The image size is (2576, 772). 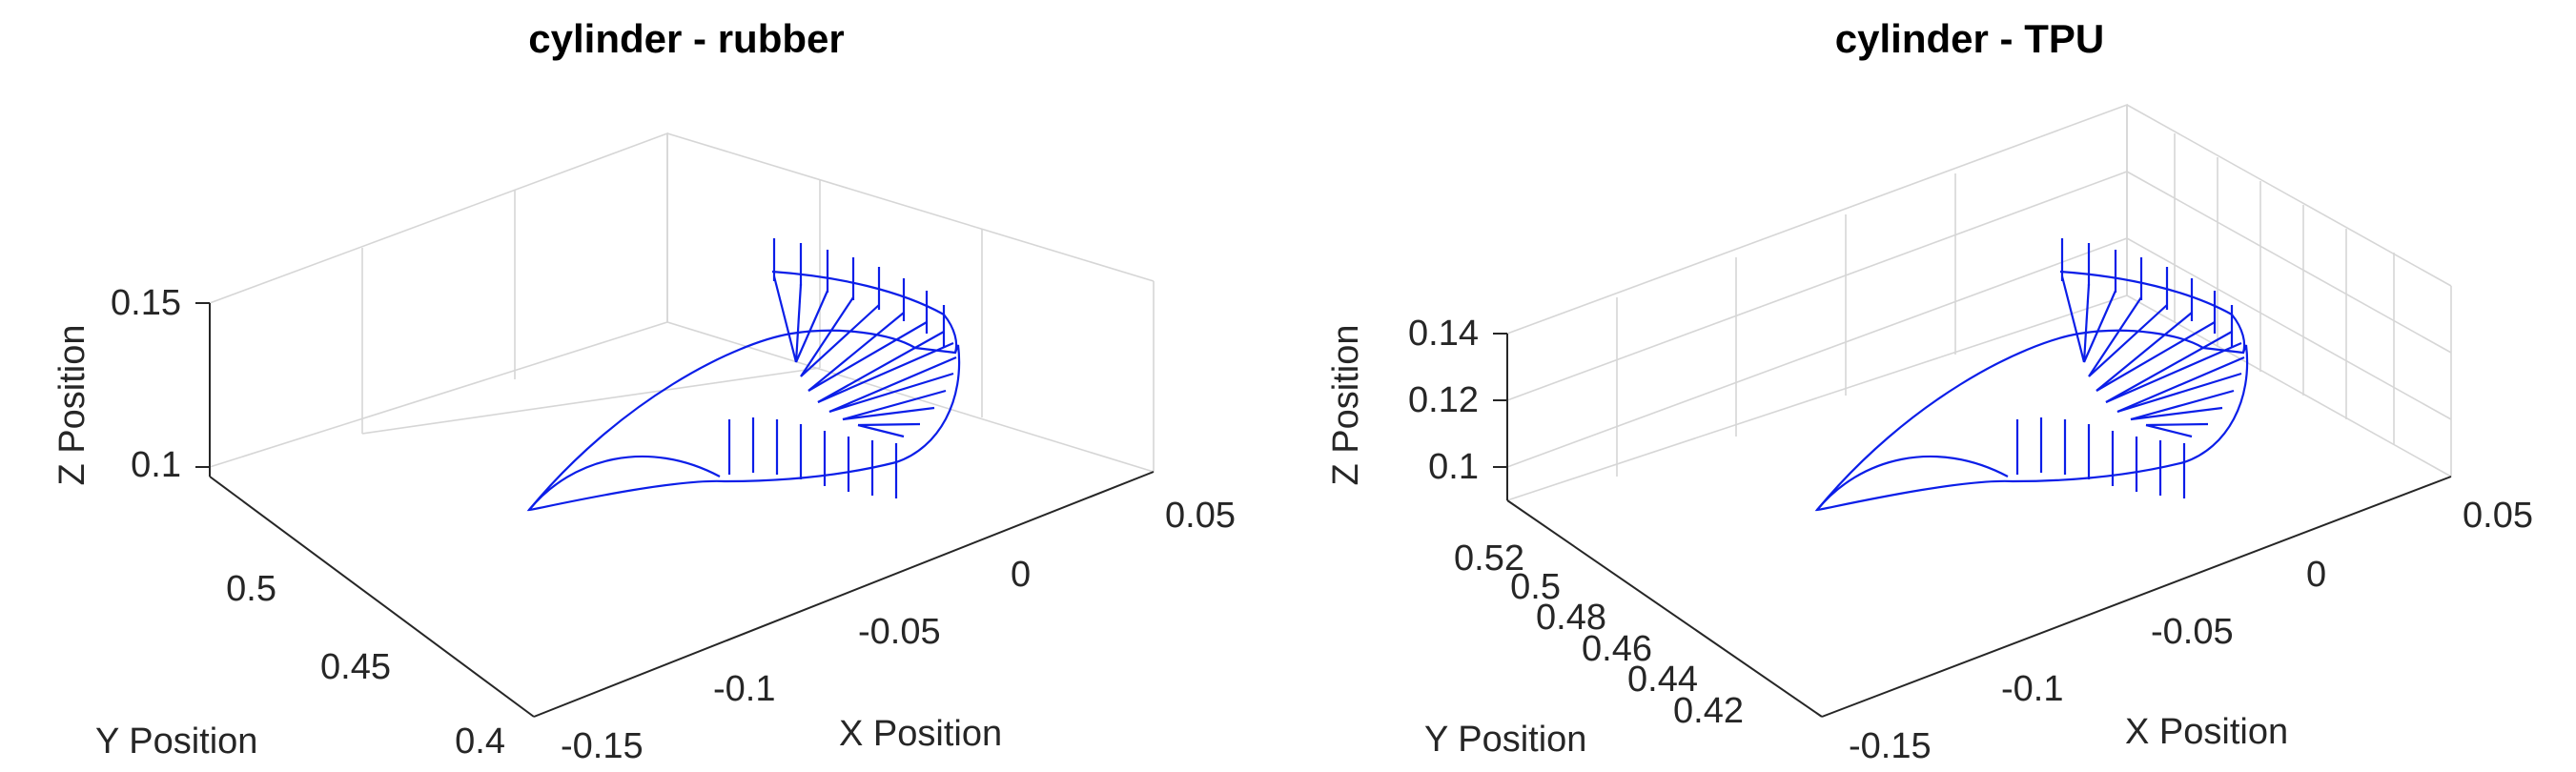 I want to click on y-tick-label: 0.4, so click(x=480, y=741).